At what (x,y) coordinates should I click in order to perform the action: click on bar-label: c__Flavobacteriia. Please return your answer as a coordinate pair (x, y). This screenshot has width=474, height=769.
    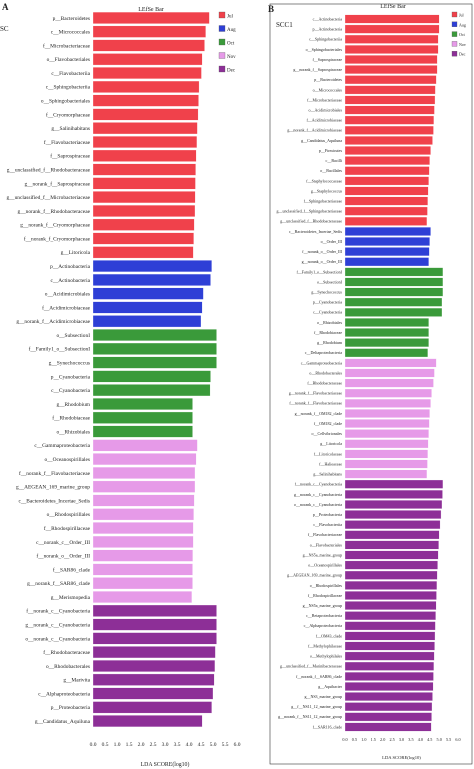
    Looking at the image, I should click on (70, 74).